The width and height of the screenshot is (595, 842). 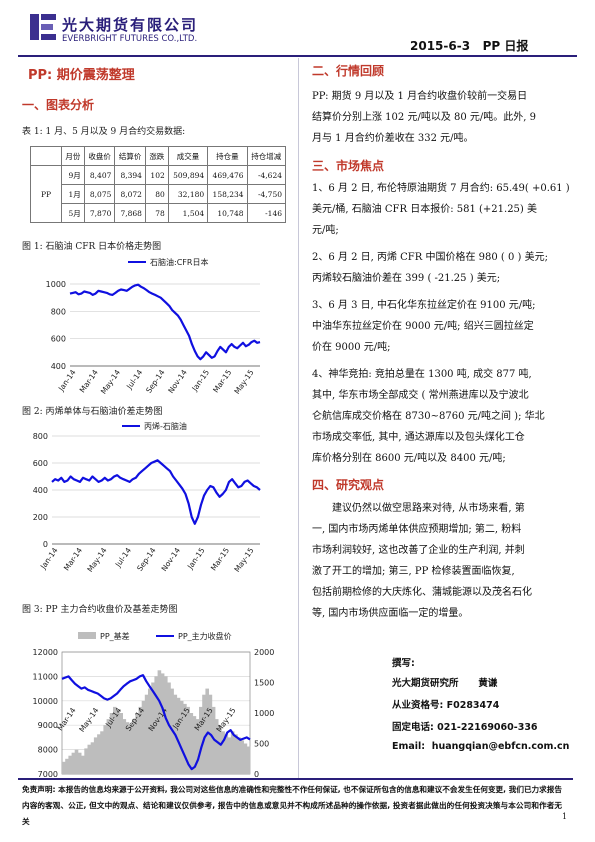 What do you see at coordinates (99, 213) in the screenshot?
I see `table-cell: 7,870` at bounding box center [99, 213].